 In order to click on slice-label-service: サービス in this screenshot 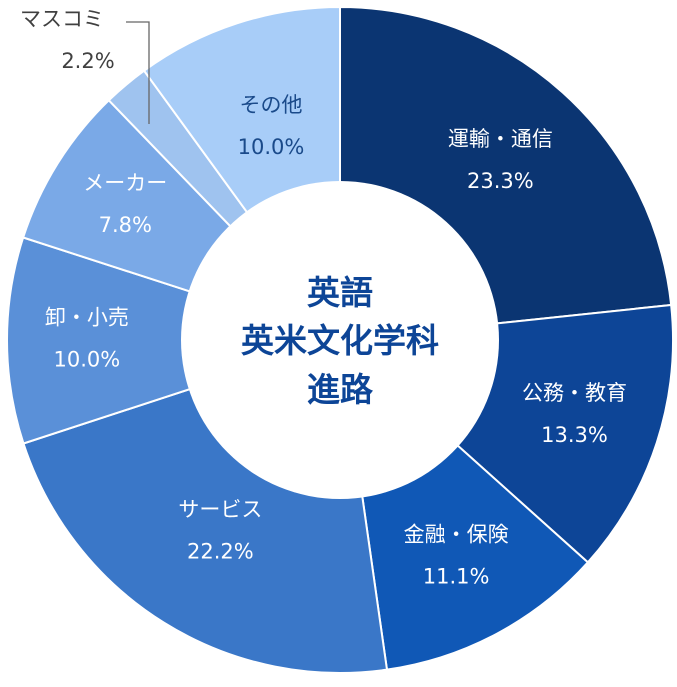, I will do `click(220, 509)`.